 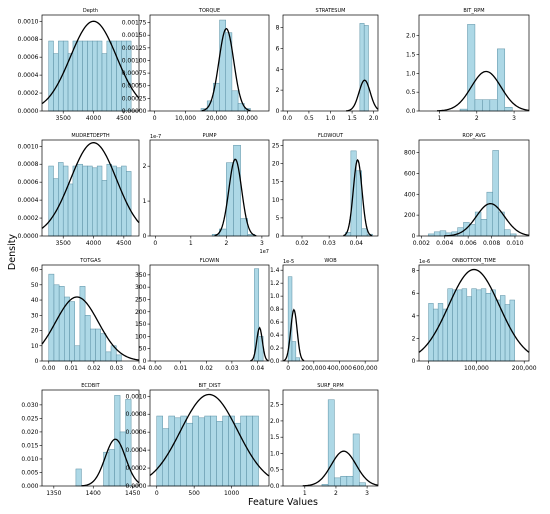 I want to click on x-tick-label: 1350, so click(x=53, y=493).